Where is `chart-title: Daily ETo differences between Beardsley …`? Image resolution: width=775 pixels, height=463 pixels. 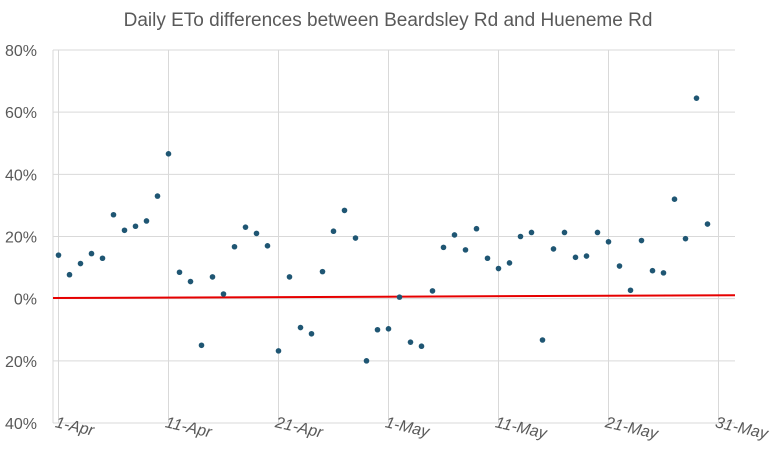
chart-title: Daily ETo differences between Beardsley … is located at coordinates (388, 20).